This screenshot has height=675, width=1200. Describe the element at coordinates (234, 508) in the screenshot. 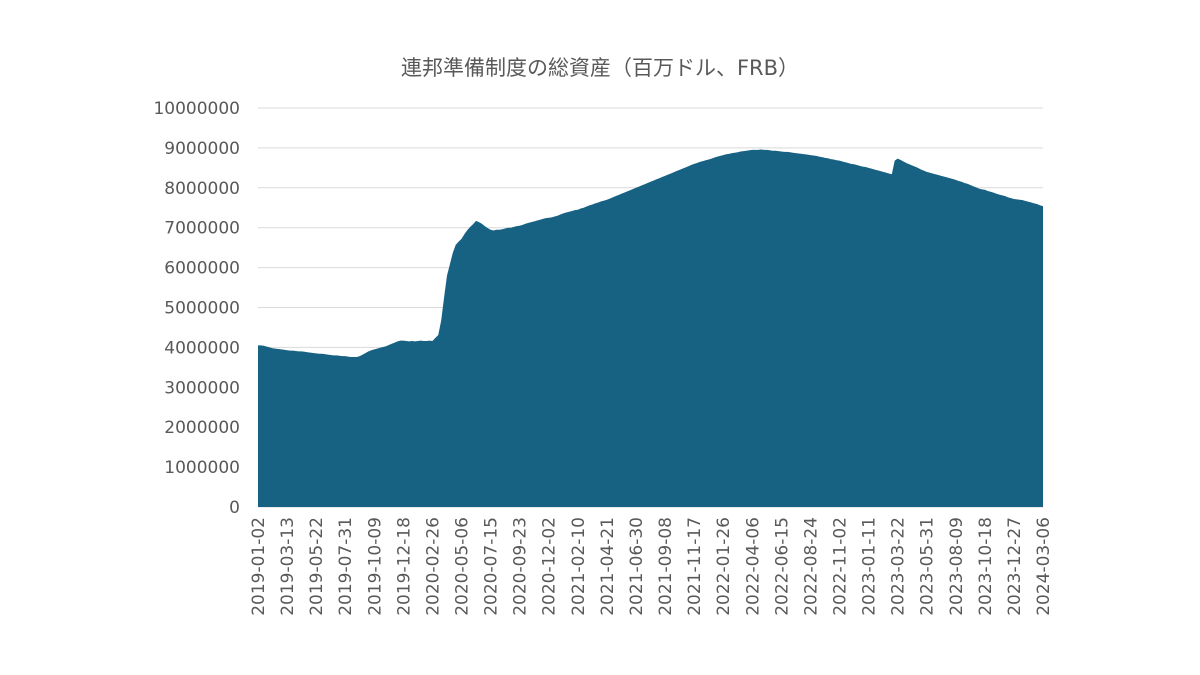

I see `y-tick-label: 0` at that location.